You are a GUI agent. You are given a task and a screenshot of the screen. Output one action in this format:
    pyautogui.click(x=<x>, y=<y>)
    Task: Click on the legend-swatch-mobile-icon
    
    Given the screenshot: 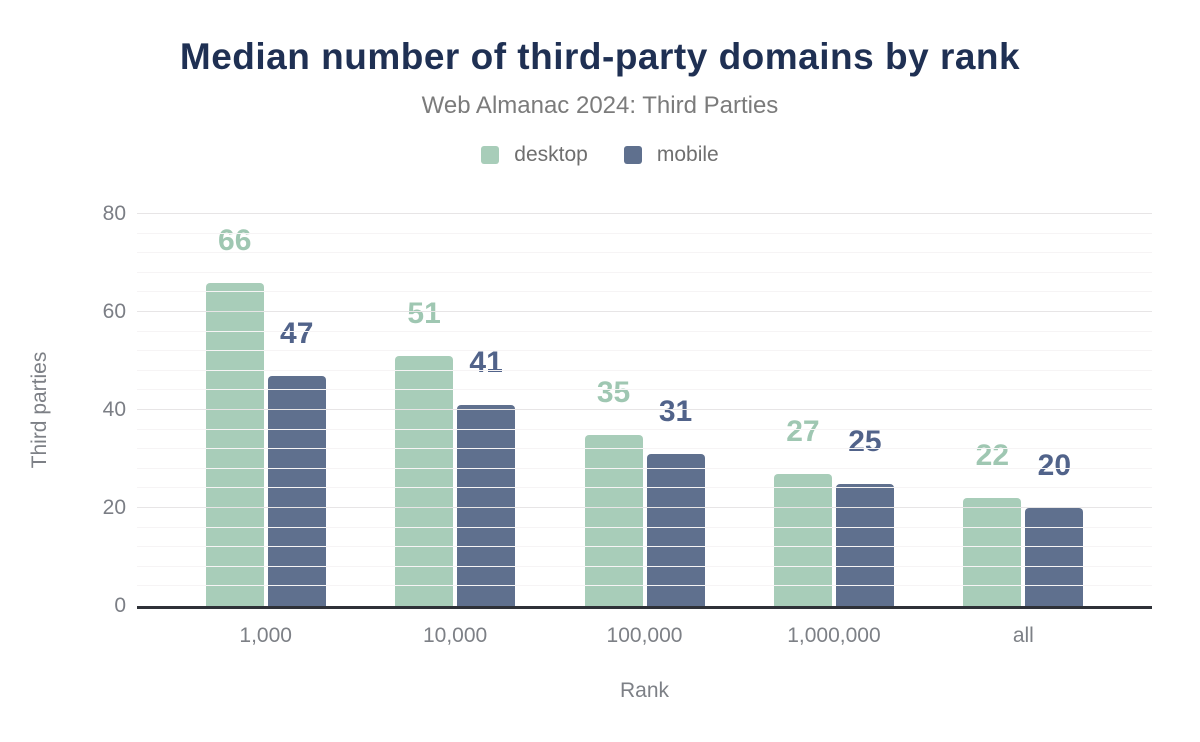 What is the action you would take?
    pyautogui.click(x=632, y=155)
    